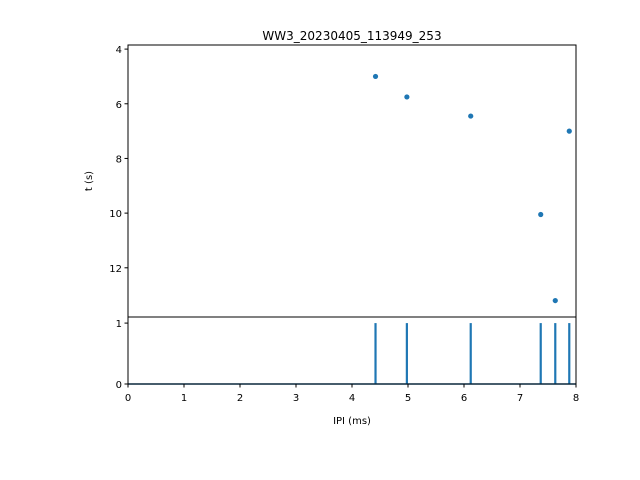 The width and height of the screenshot is (640, 480). What do you see at coordinates (128, 398) in the screenshot?
I see `x-tick-label: 0` at bounding box center [128, 398].